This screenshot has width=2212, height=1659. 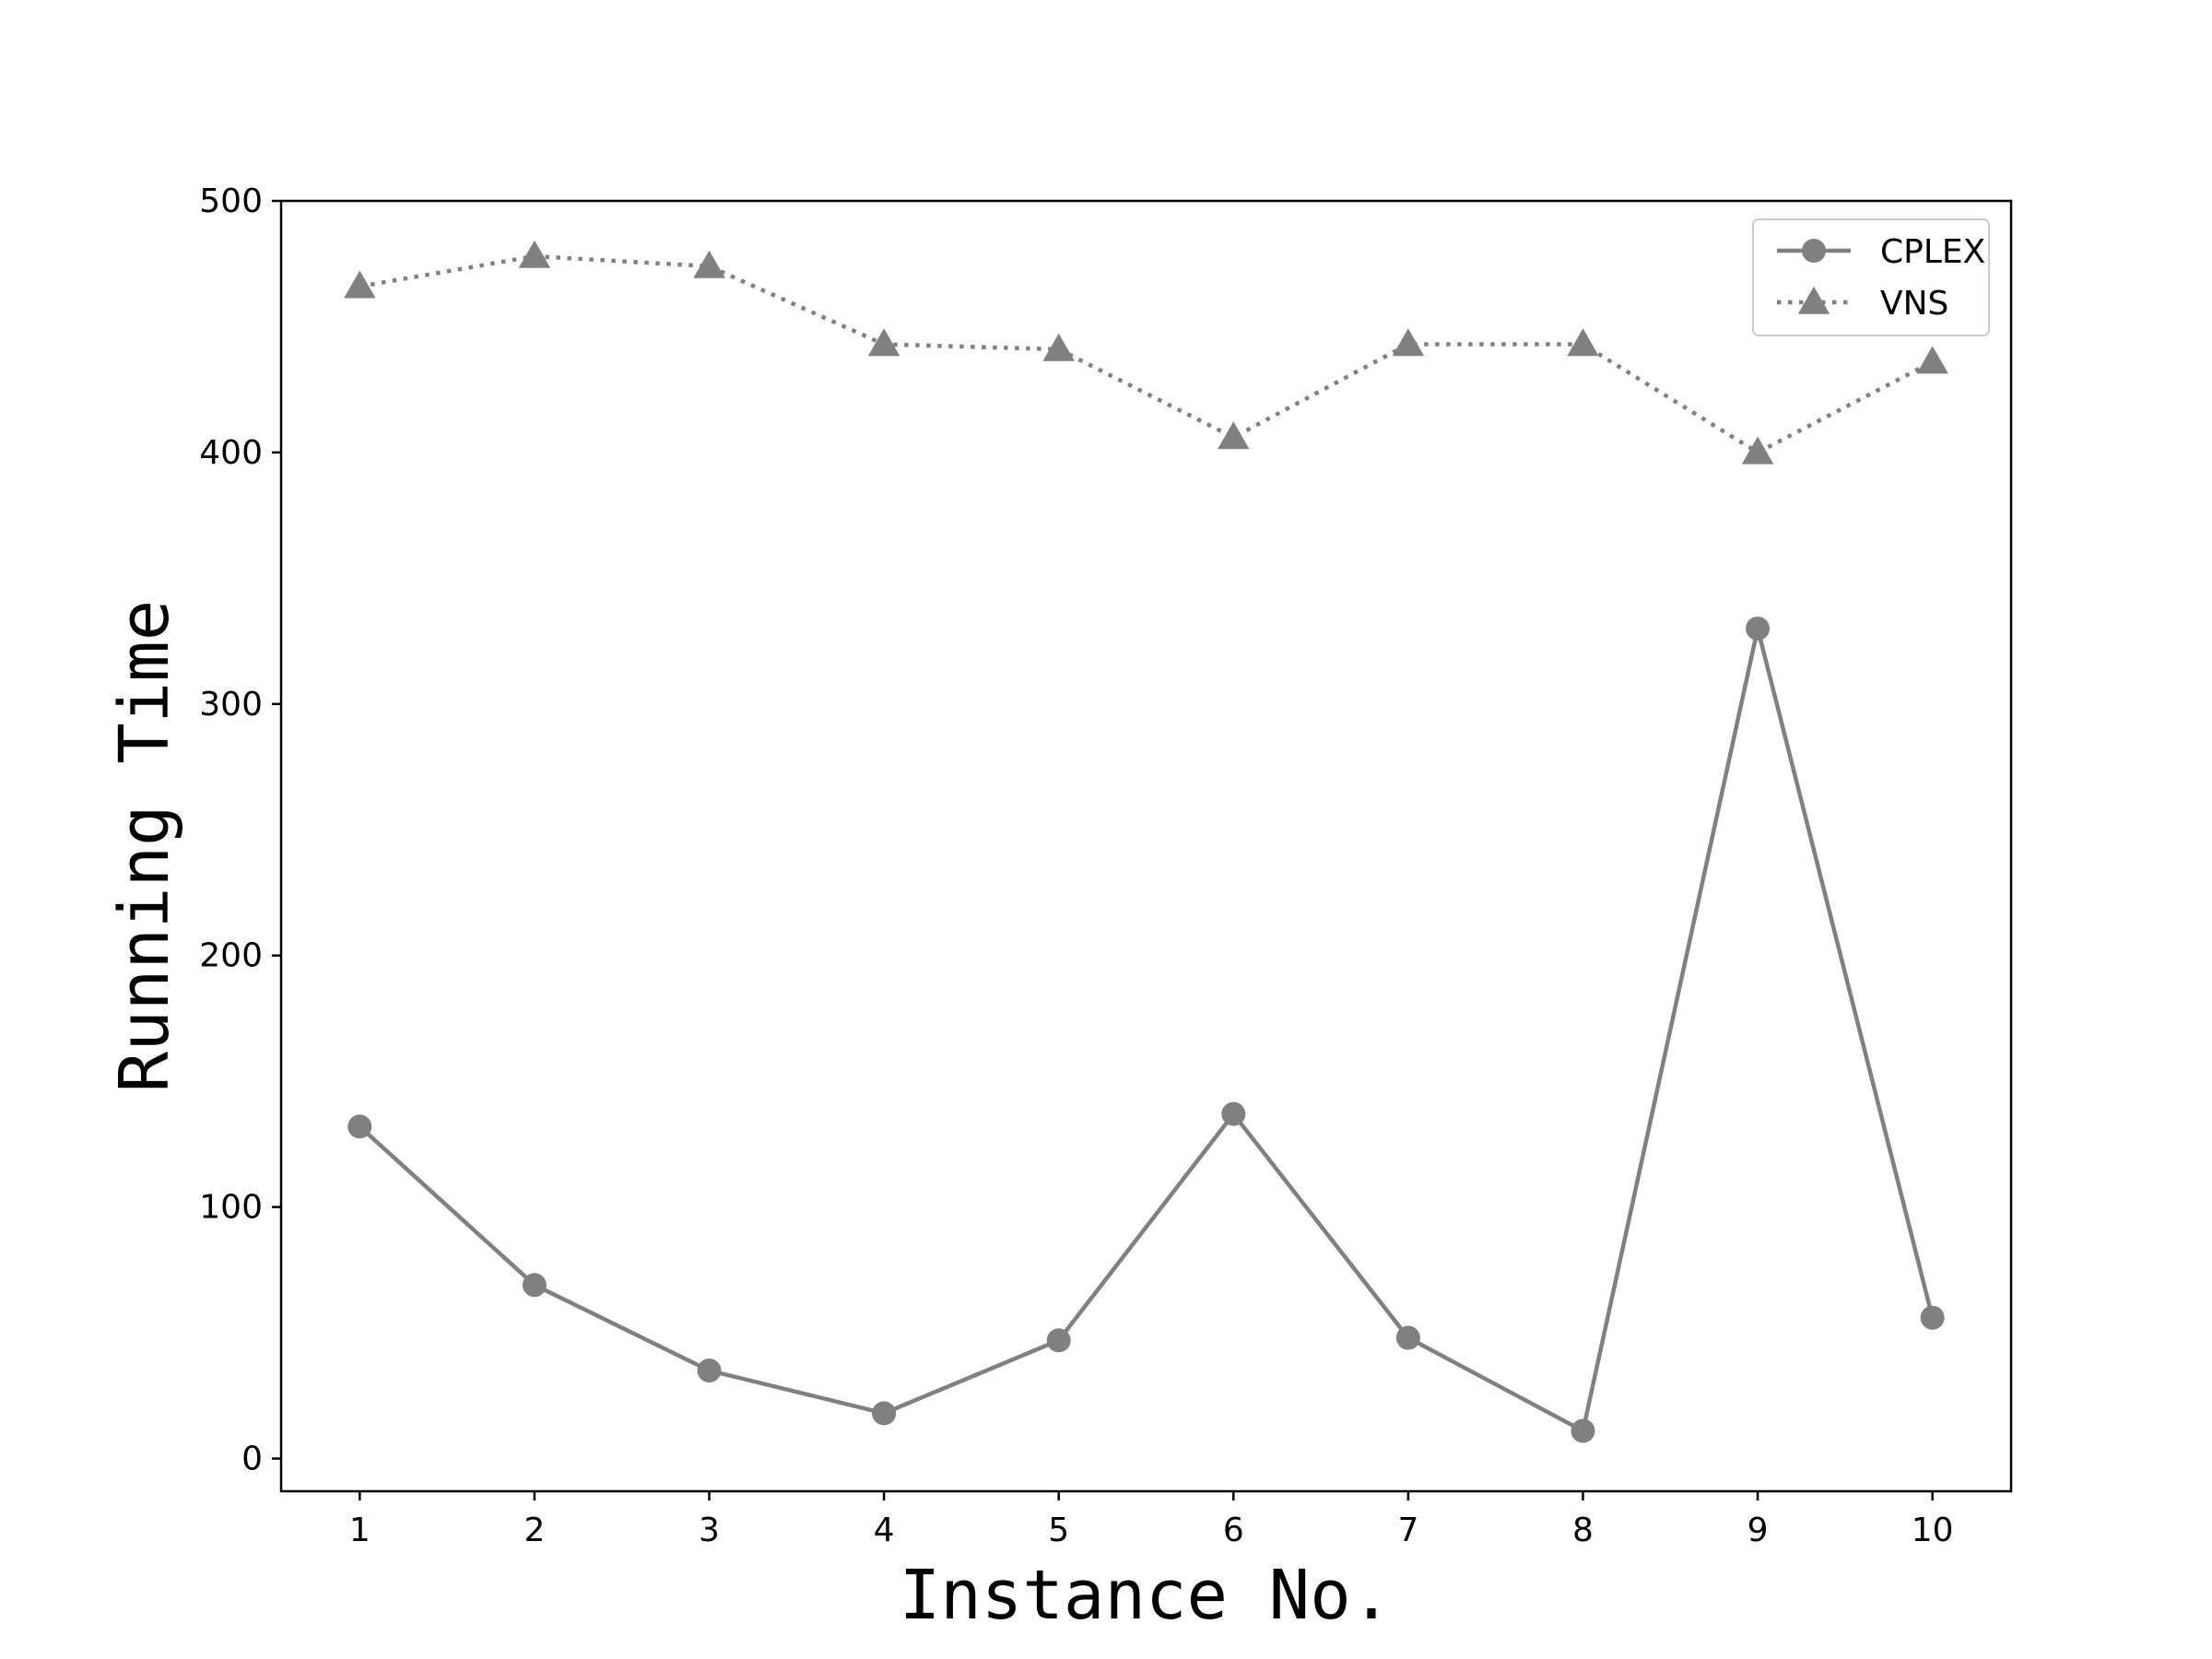 What do you see at coordinates (1932, 252) in the screenshot?
I see `legend-label: CPLEX` at bounding box center [1932, 252].